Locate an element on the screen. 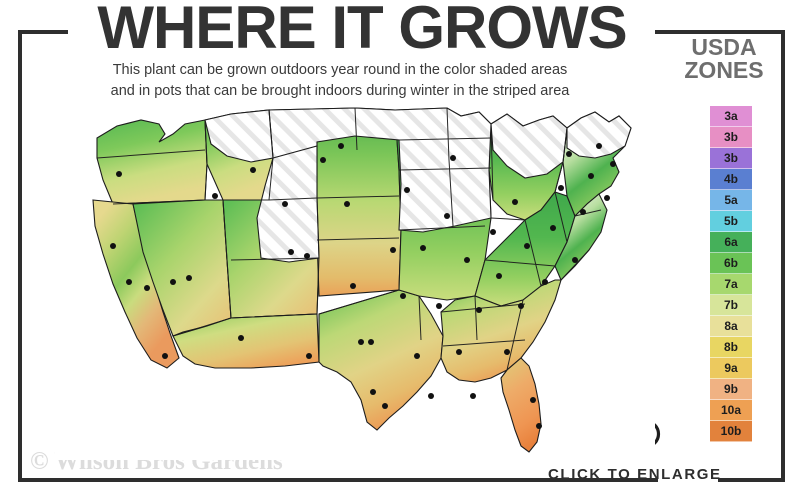  zone-swatch-label: 7b is located at coordinates (730, 305).